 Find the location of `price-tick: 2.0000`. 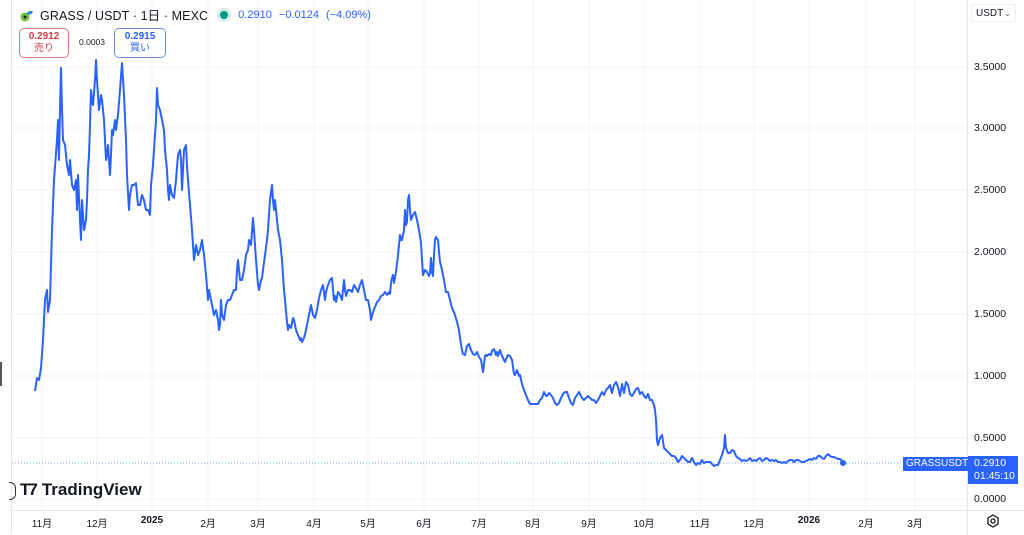

price-tick: 2.0000 is located at coordinates (990, 252).